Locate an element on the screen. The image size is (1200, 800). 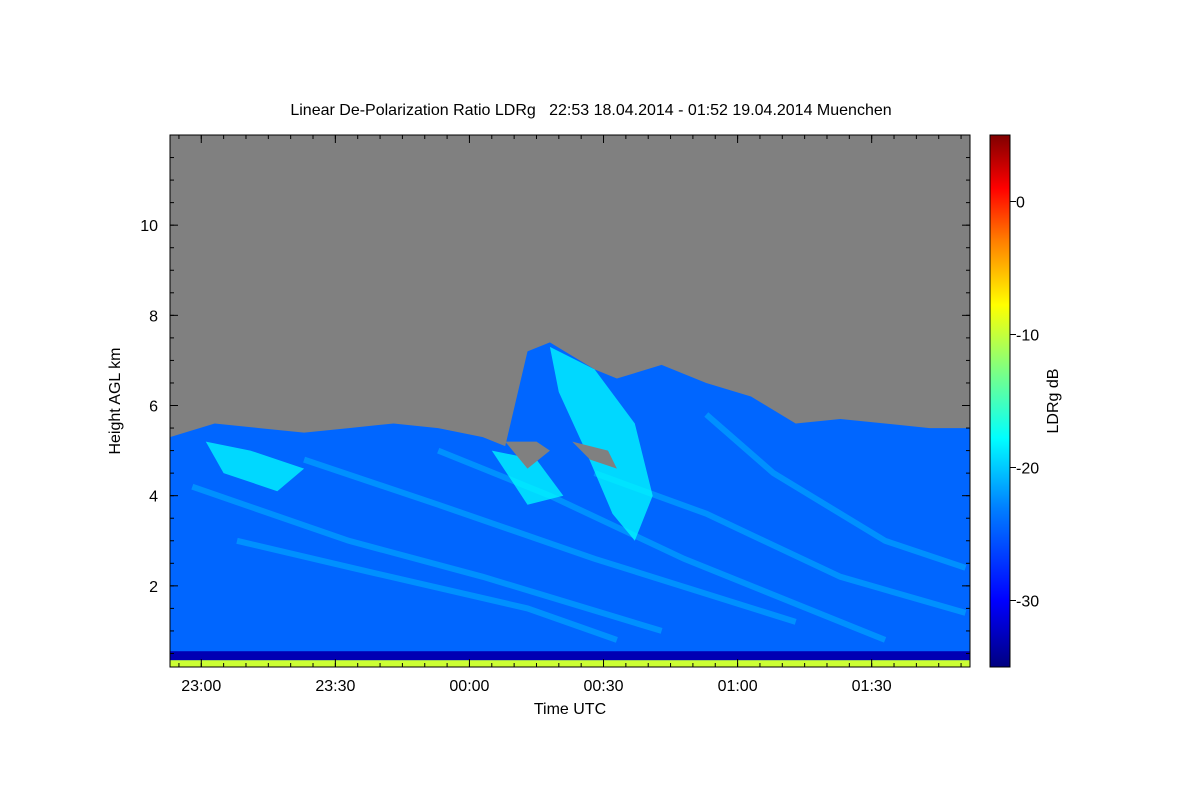
colorbar-tick-label: 0 is located at coordinates (1020, 203).